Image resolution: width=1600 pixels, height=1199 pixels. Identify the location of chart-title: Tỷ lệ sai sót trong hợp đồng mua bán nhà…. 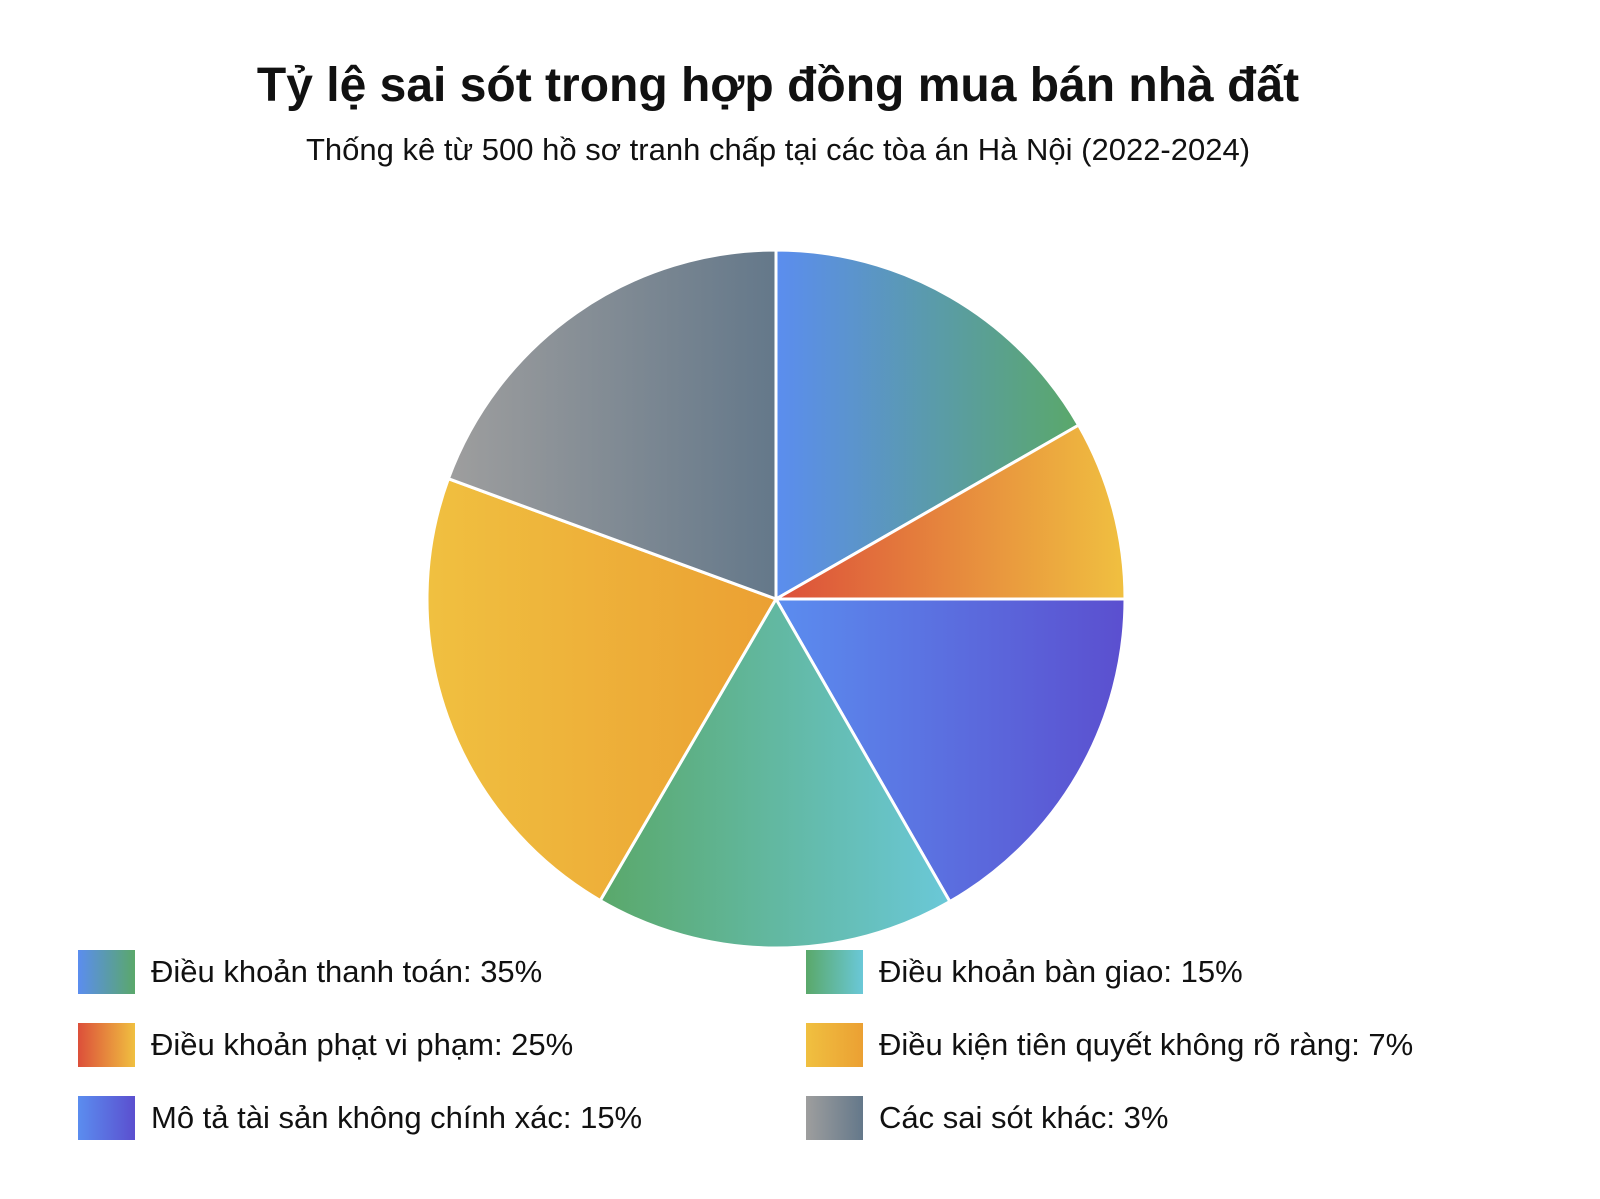
(778, 85).